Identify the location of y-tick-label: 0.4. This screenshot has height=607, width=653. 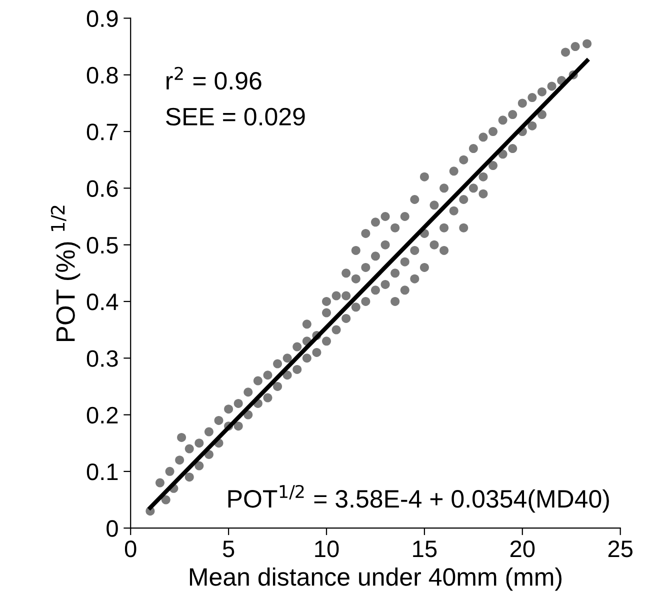
(102, 302).